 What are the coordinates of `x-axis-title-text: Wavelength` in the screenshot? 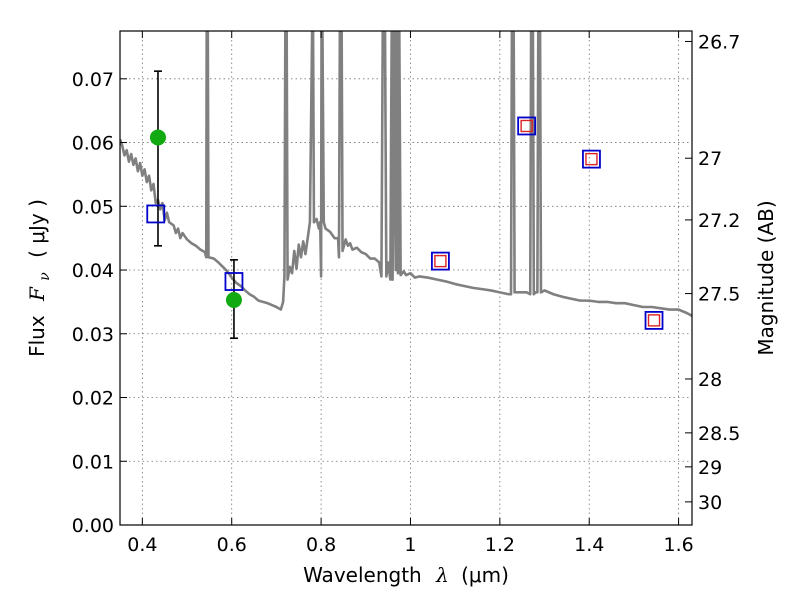 It's located at (362, 575).